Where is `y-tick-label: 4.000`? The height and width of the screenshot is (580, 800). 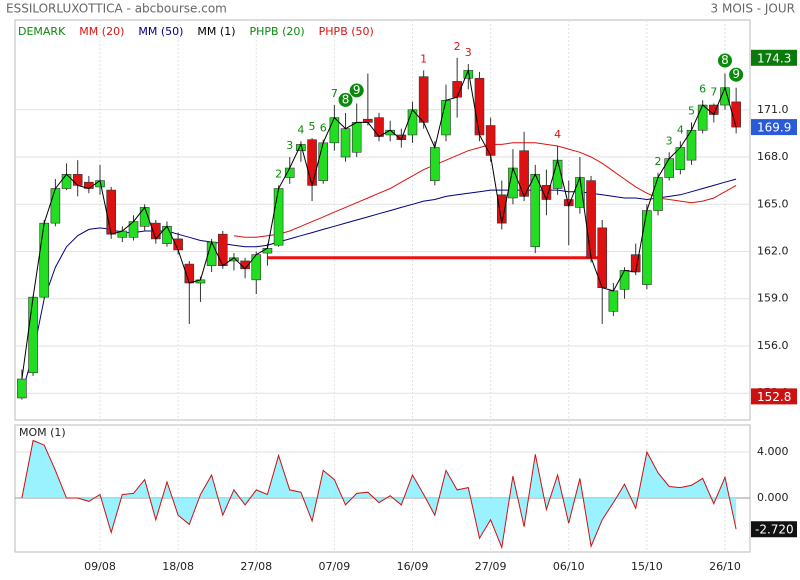
y-tick-label: 4.000 is located at coordinates (773, 451).